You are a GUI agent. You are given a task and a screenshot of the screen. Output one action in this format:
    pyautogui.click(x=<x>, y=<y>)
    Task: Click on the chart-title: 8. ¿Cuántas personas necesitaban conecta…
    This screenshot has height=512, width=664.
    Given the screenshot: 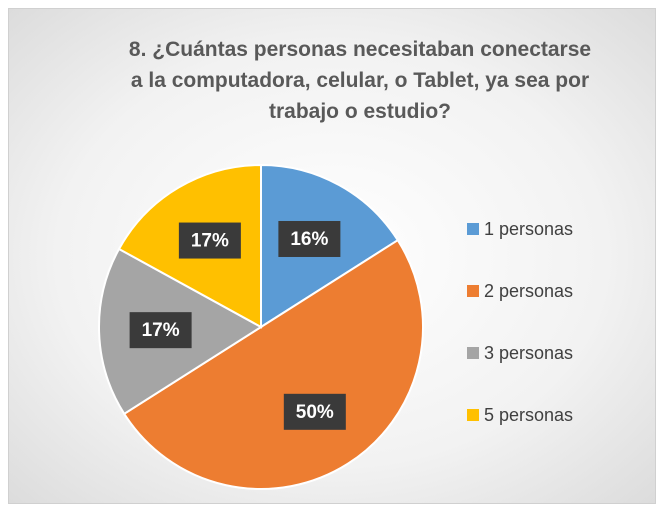 What is the action you would take?
    pyautogui.click(x=360, y=80)
    